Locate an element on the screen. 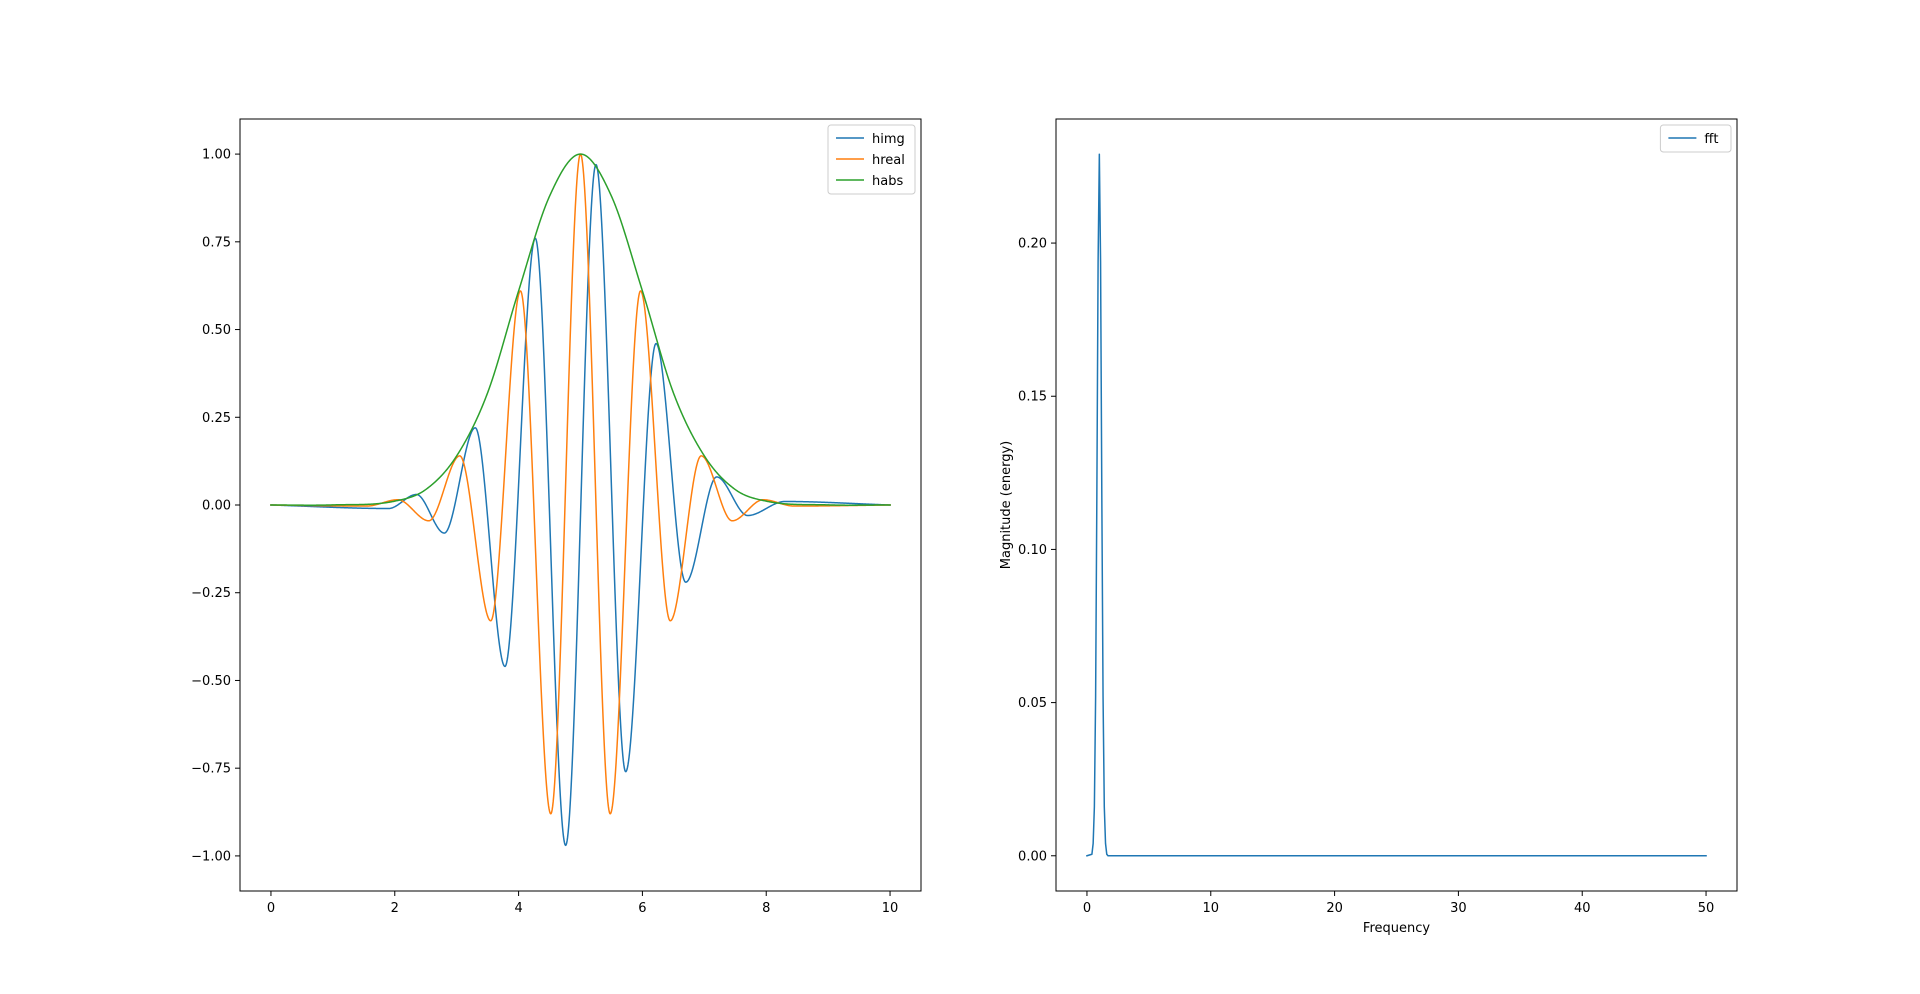  series-line-habs is located at coordinates (580, 329).